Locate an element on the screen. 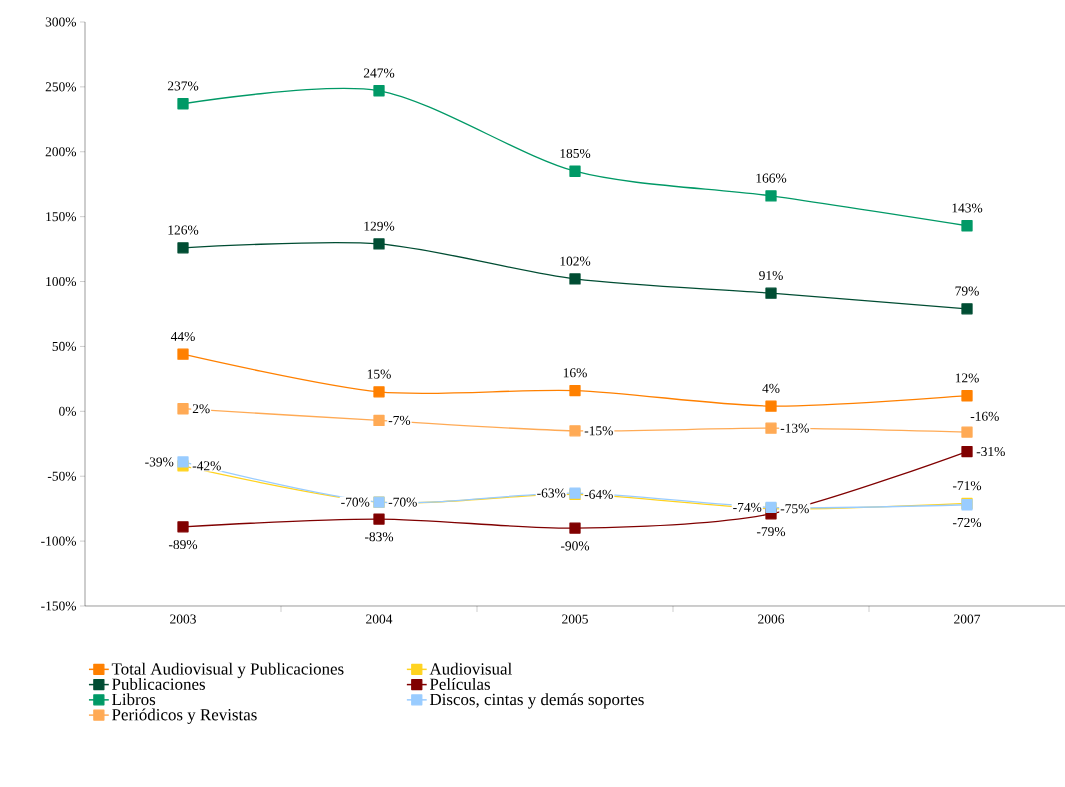  data-label: -75% is located at coordinates (794, 509).